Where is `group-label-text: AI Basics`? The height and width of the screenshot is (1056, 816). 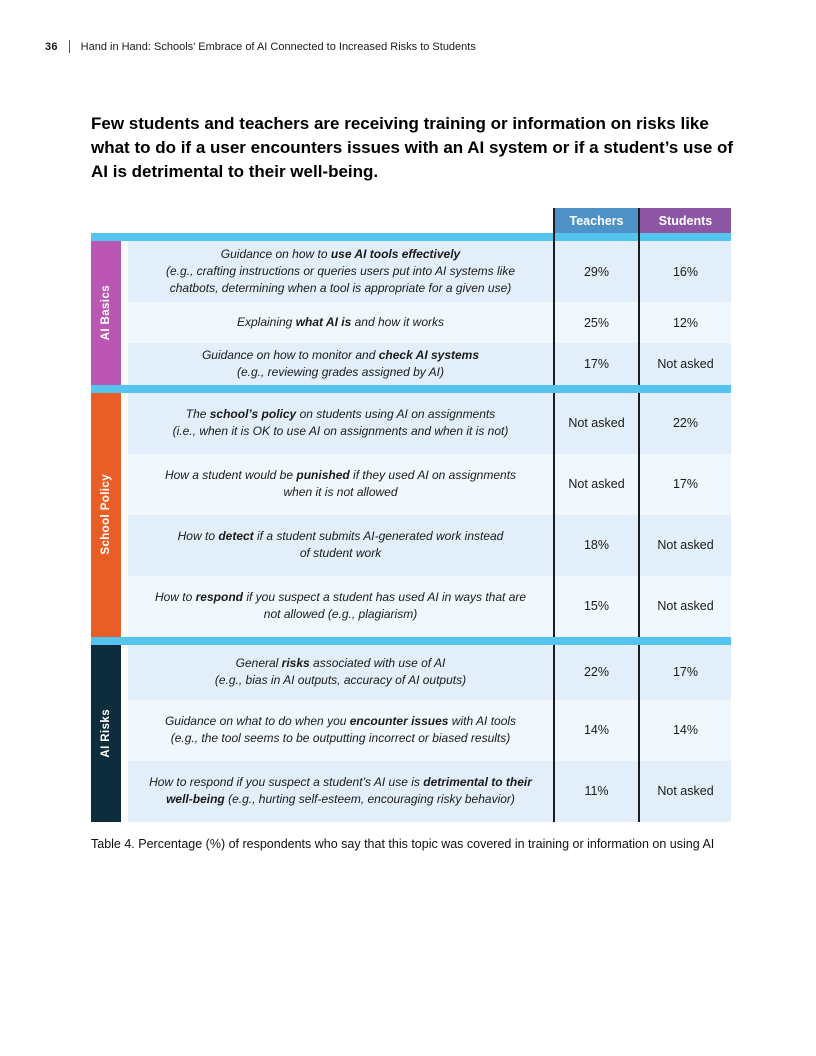
group-label-text: AI Basics is located at coordinates (106, 313).